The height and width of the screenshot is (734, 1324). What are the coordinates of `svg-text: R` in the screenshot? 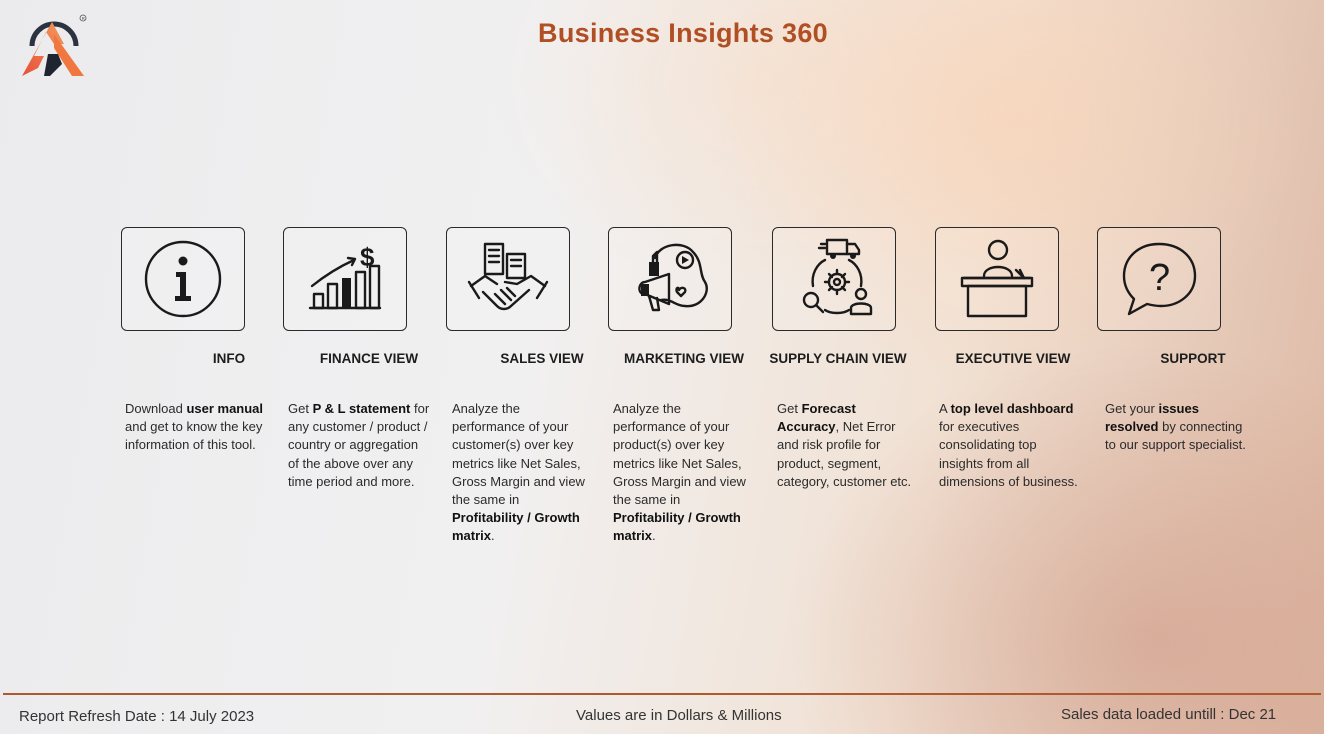 It's located at (84, 18).